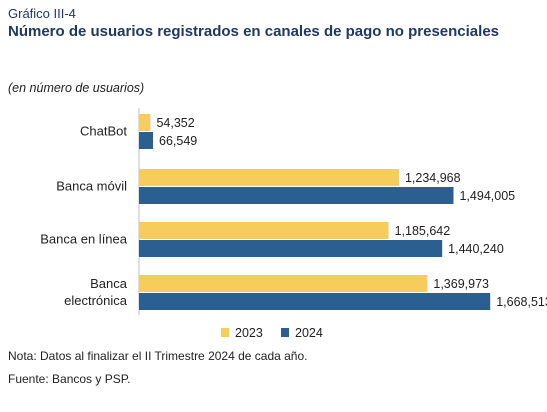 The height and width of the screenshot is (412, 547). What do you see at coordinates (178, 141) in the screenshot?
I see `data-label-2024: 66,549` at bounding box center [178, 141].